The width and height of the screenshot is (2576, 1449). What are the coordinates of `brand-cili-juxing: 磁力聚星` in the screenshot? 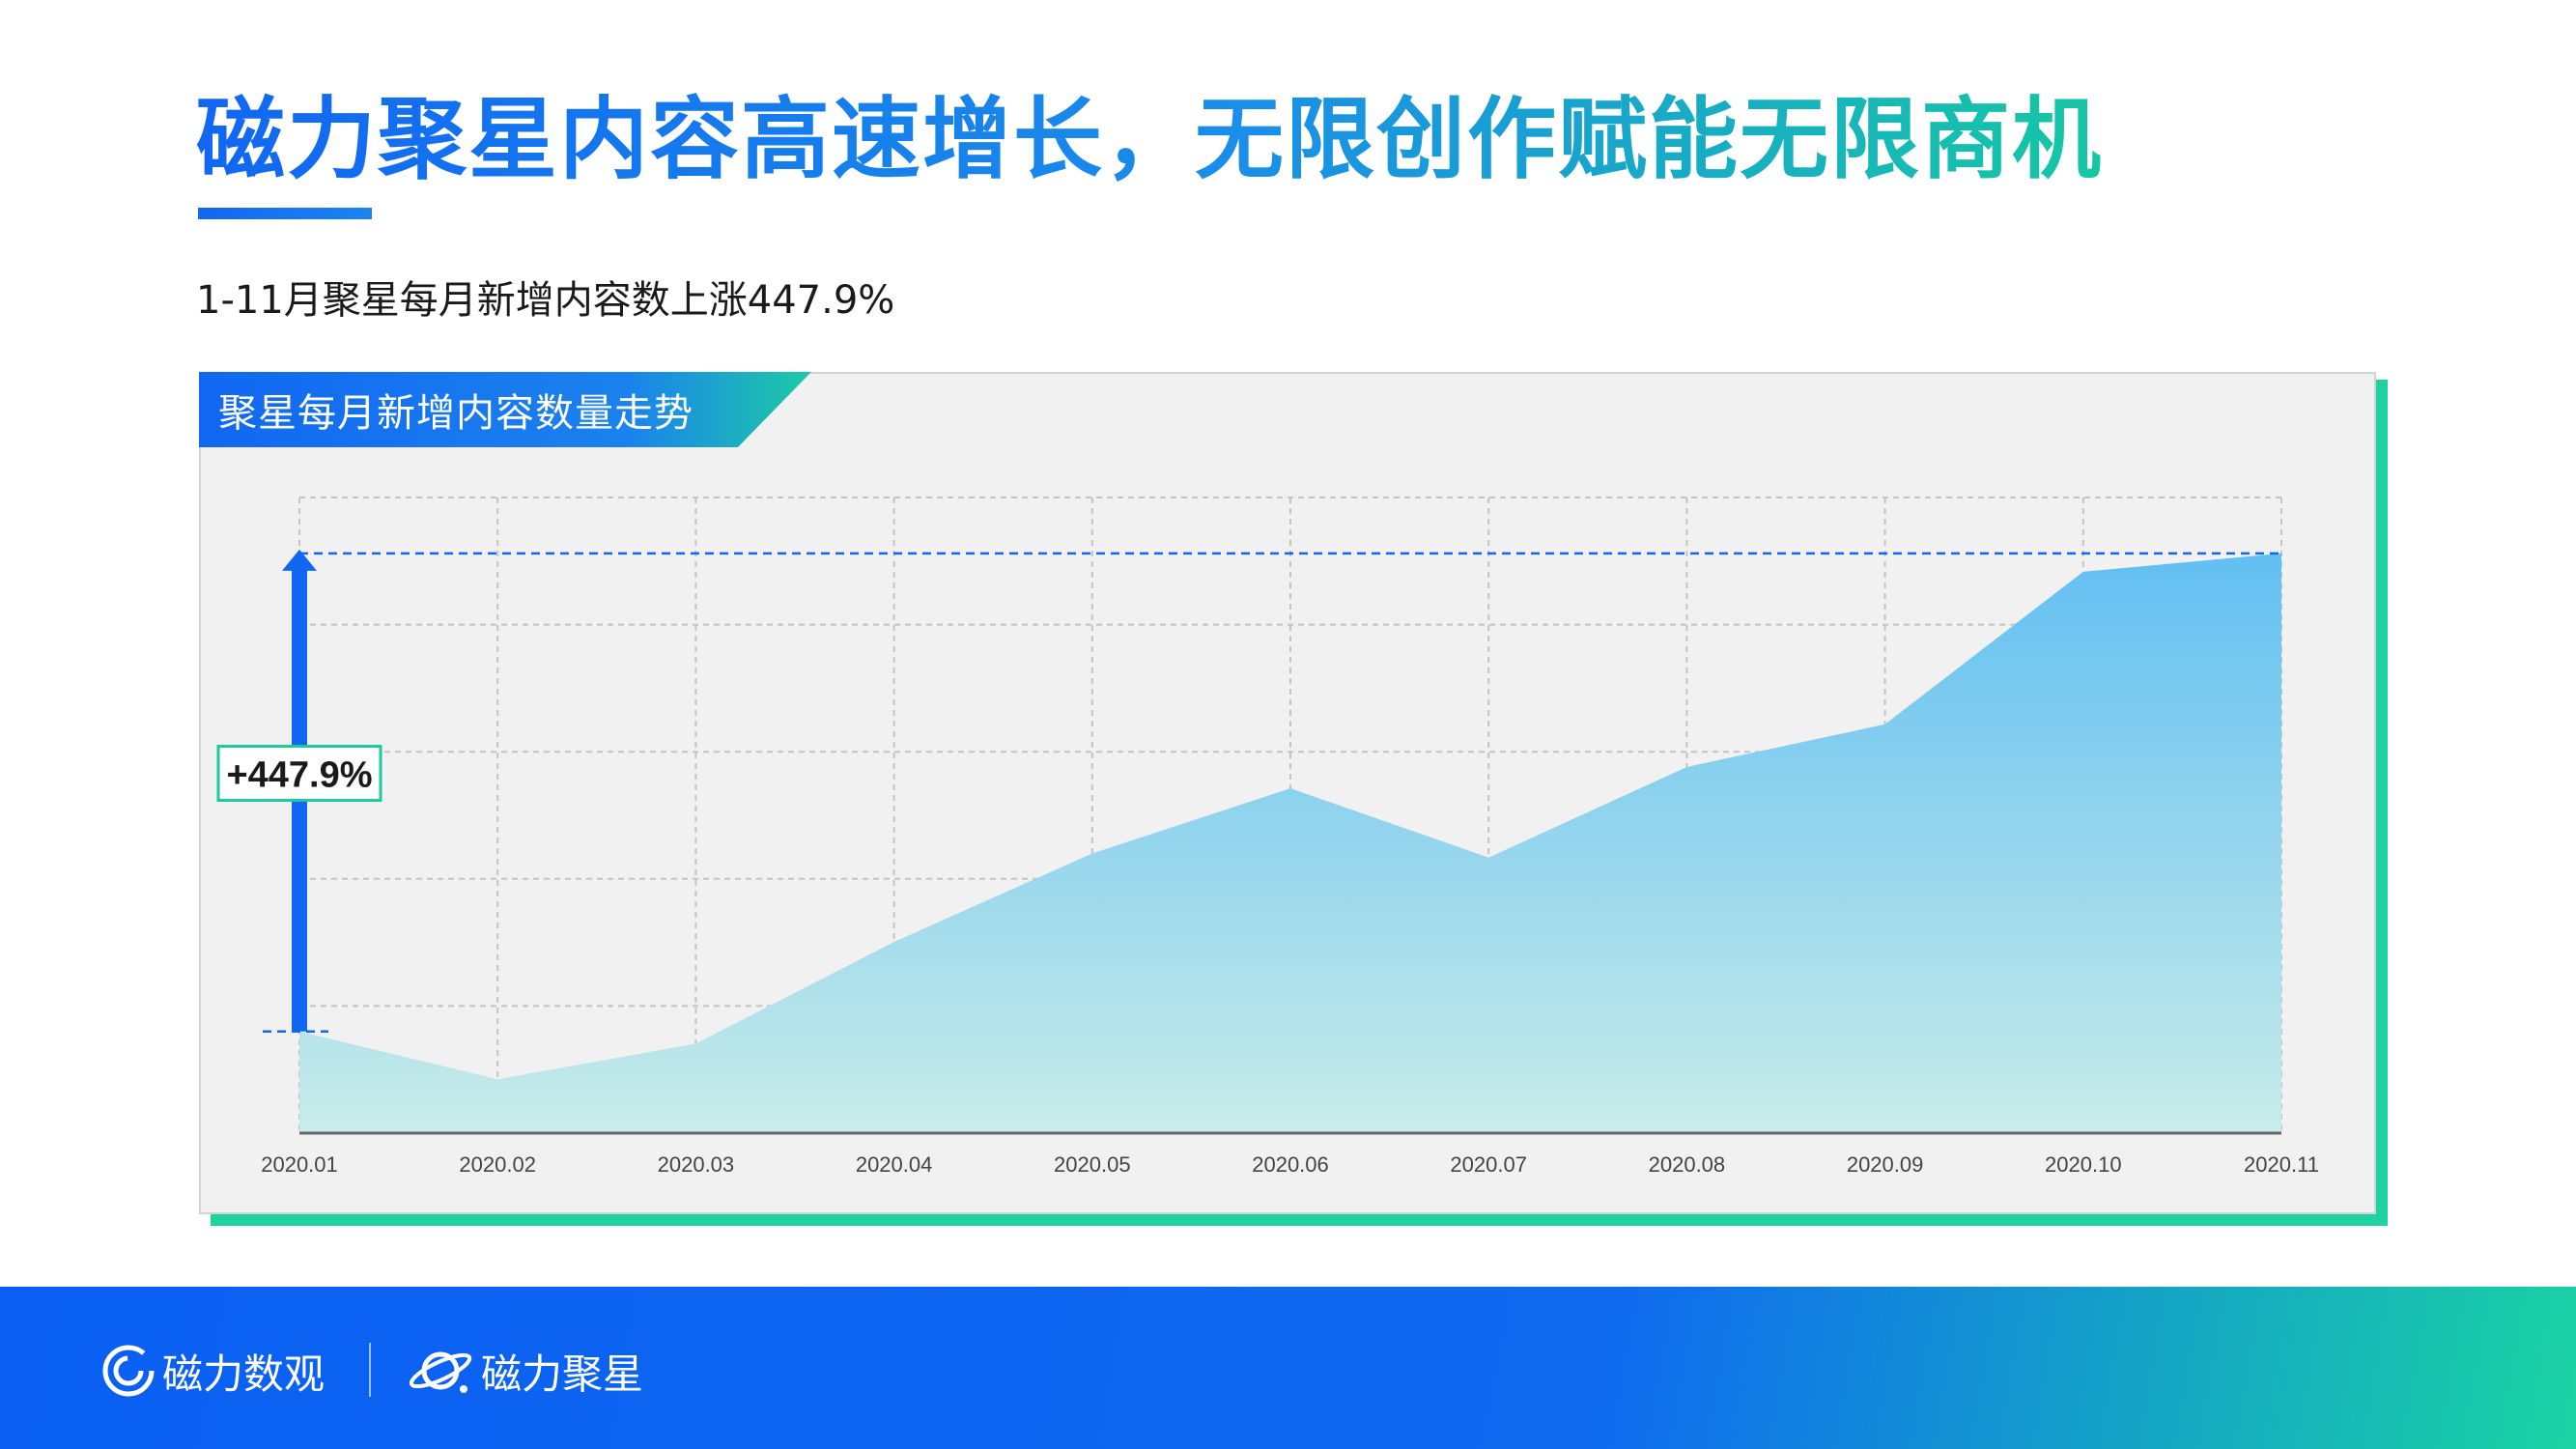 It's located at (524, 1371).